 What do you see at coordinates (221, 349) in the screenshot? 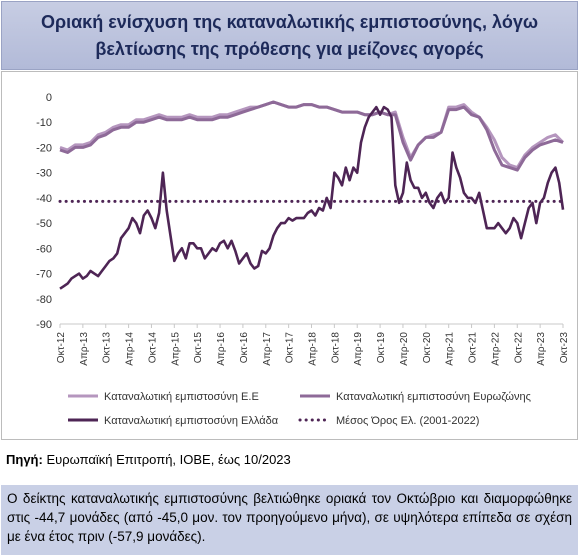
I see `x-tick-label: Απρ-16` at bounding box center [221, 349].